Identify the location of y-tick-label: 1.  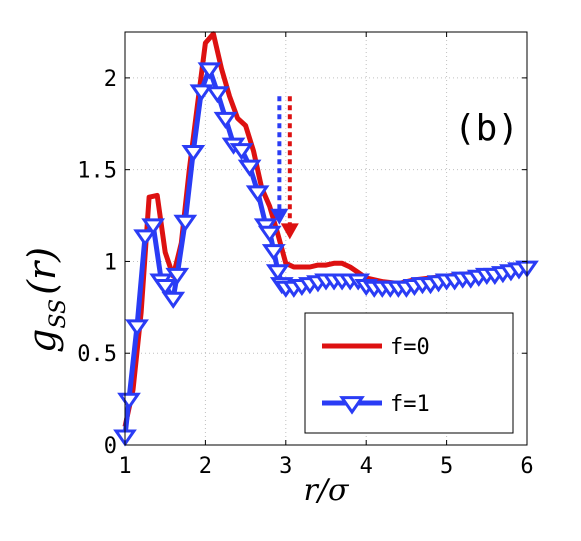
(110, 262).